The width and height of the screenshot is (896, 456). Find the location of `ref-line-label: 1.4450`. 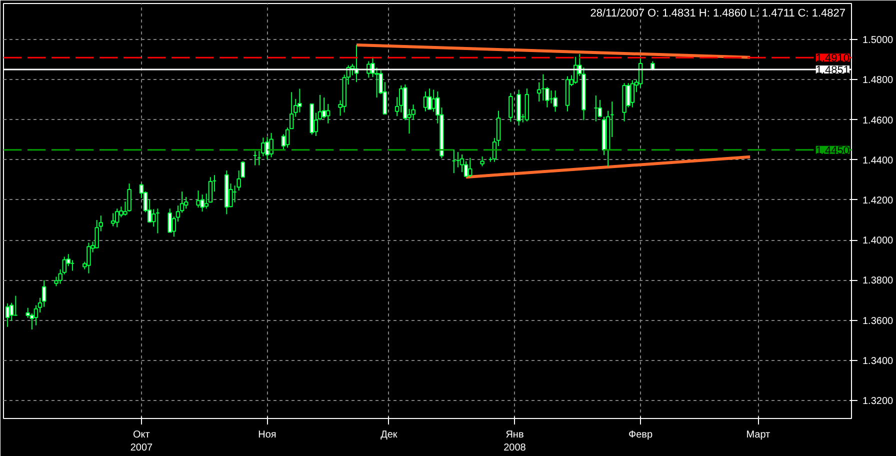

ref-line-label: 1.4450 is located at coordinates (833, 150).